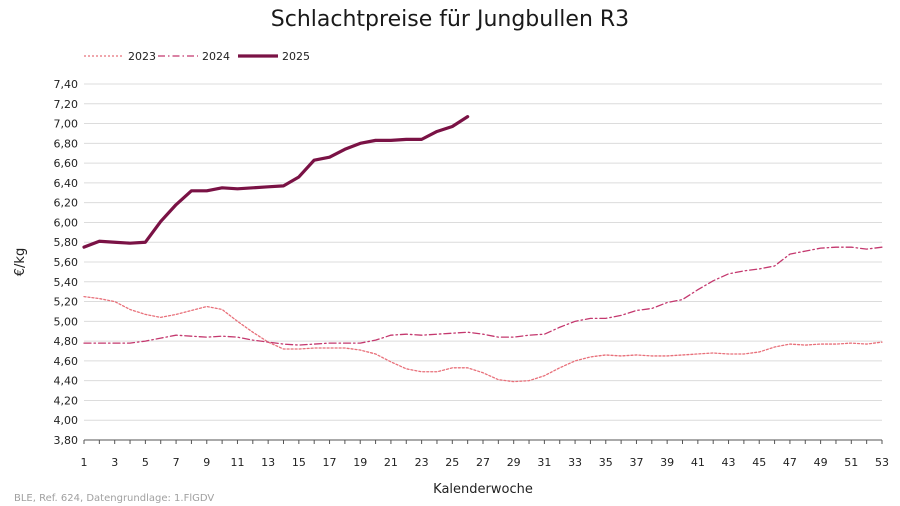  I want to click on y-tick-label: 6,60, so click(66, 163).